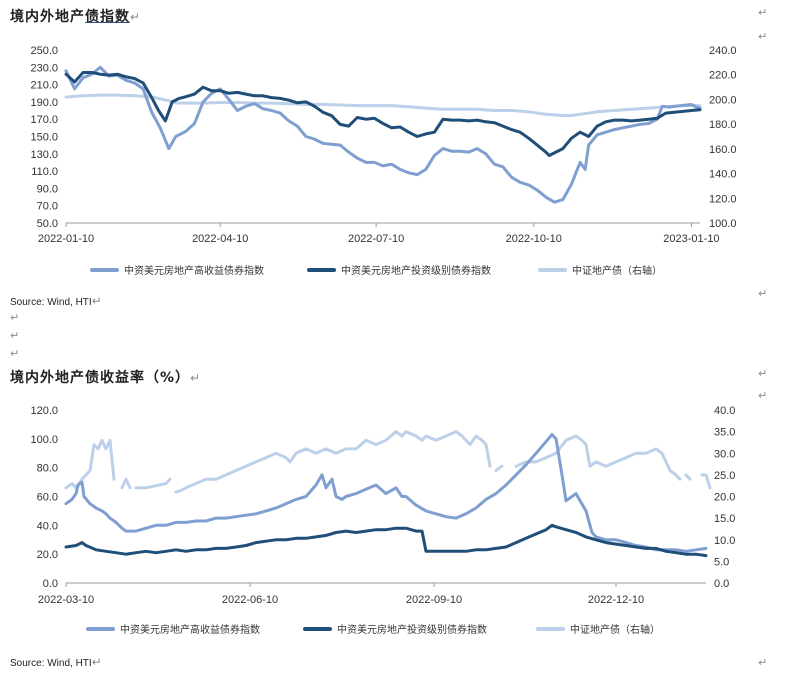  What do you see at coordinates (51, 302) in the screenshot?
I see `chart1-source-text: Source: Wind, HTI` at bounding box center [51, 302].